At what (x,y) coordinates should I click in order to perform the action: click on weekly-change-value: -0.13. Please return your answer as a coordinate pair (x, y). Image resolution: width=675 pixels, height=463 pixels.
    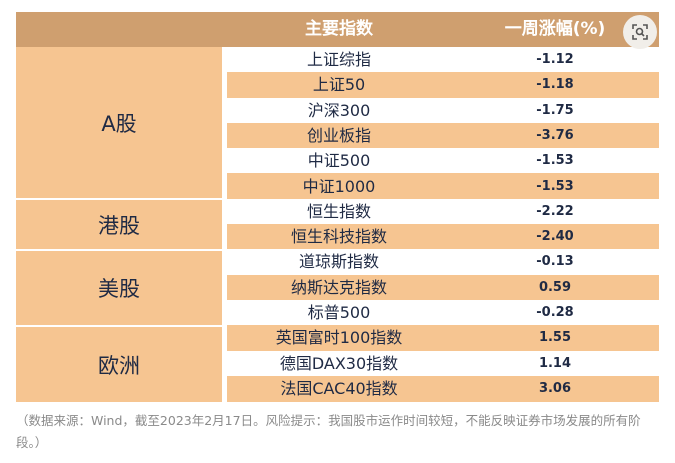
    Looking at the image, I should click on (555, 262).